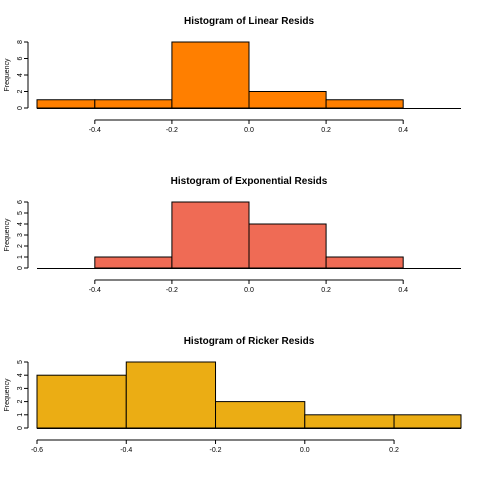 The width and height of the screenshot is (480, 480). What do you see at coordinates (20, 42) in the screenshot?
I see `y-tick-label: 8` at bounding box center [20, 42].